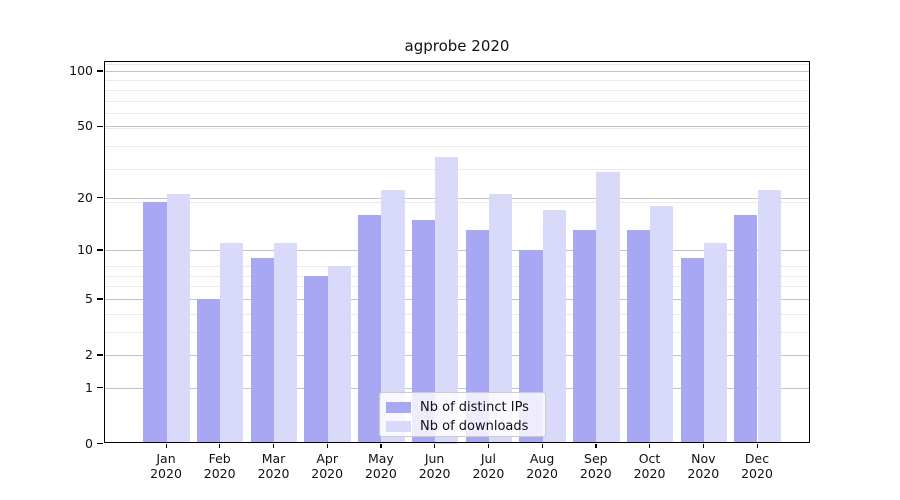 The image size is (900, 500). Describe the element at coordinates (232, 343) in the screenshot. I see `bar-feb-downloads` at that location.